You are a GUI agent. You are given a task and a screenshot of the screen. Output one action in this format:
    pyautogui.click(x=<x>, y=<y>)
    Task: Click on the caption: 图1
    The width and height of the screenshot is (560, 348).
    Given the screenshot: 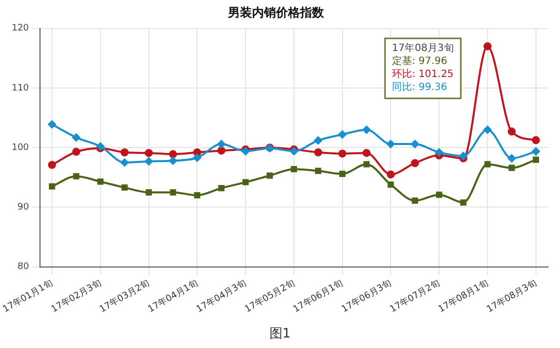 What is the action you would take?
    pyautogui.click(x=280, y=334)
    